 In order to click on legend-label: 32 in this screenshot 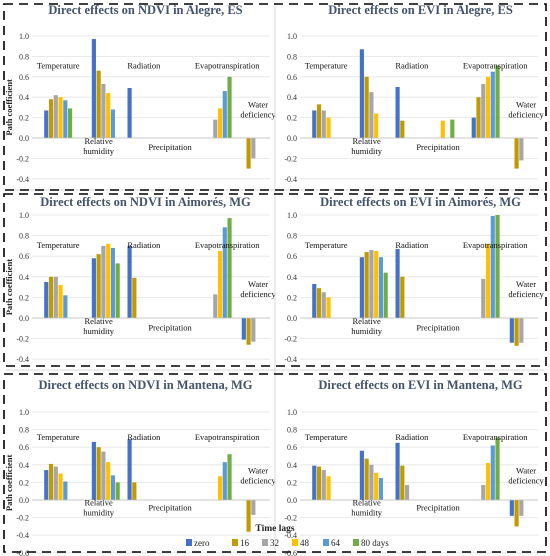, I will do `click(274, 543)`.